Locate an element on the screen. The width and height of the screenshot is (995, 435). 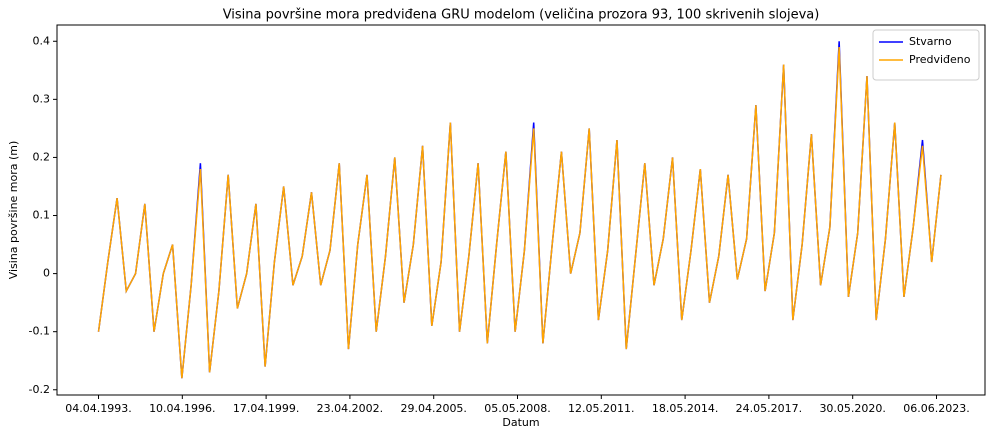
x-tick-label: 12.05.2011. is located at coordinates (601, 408).